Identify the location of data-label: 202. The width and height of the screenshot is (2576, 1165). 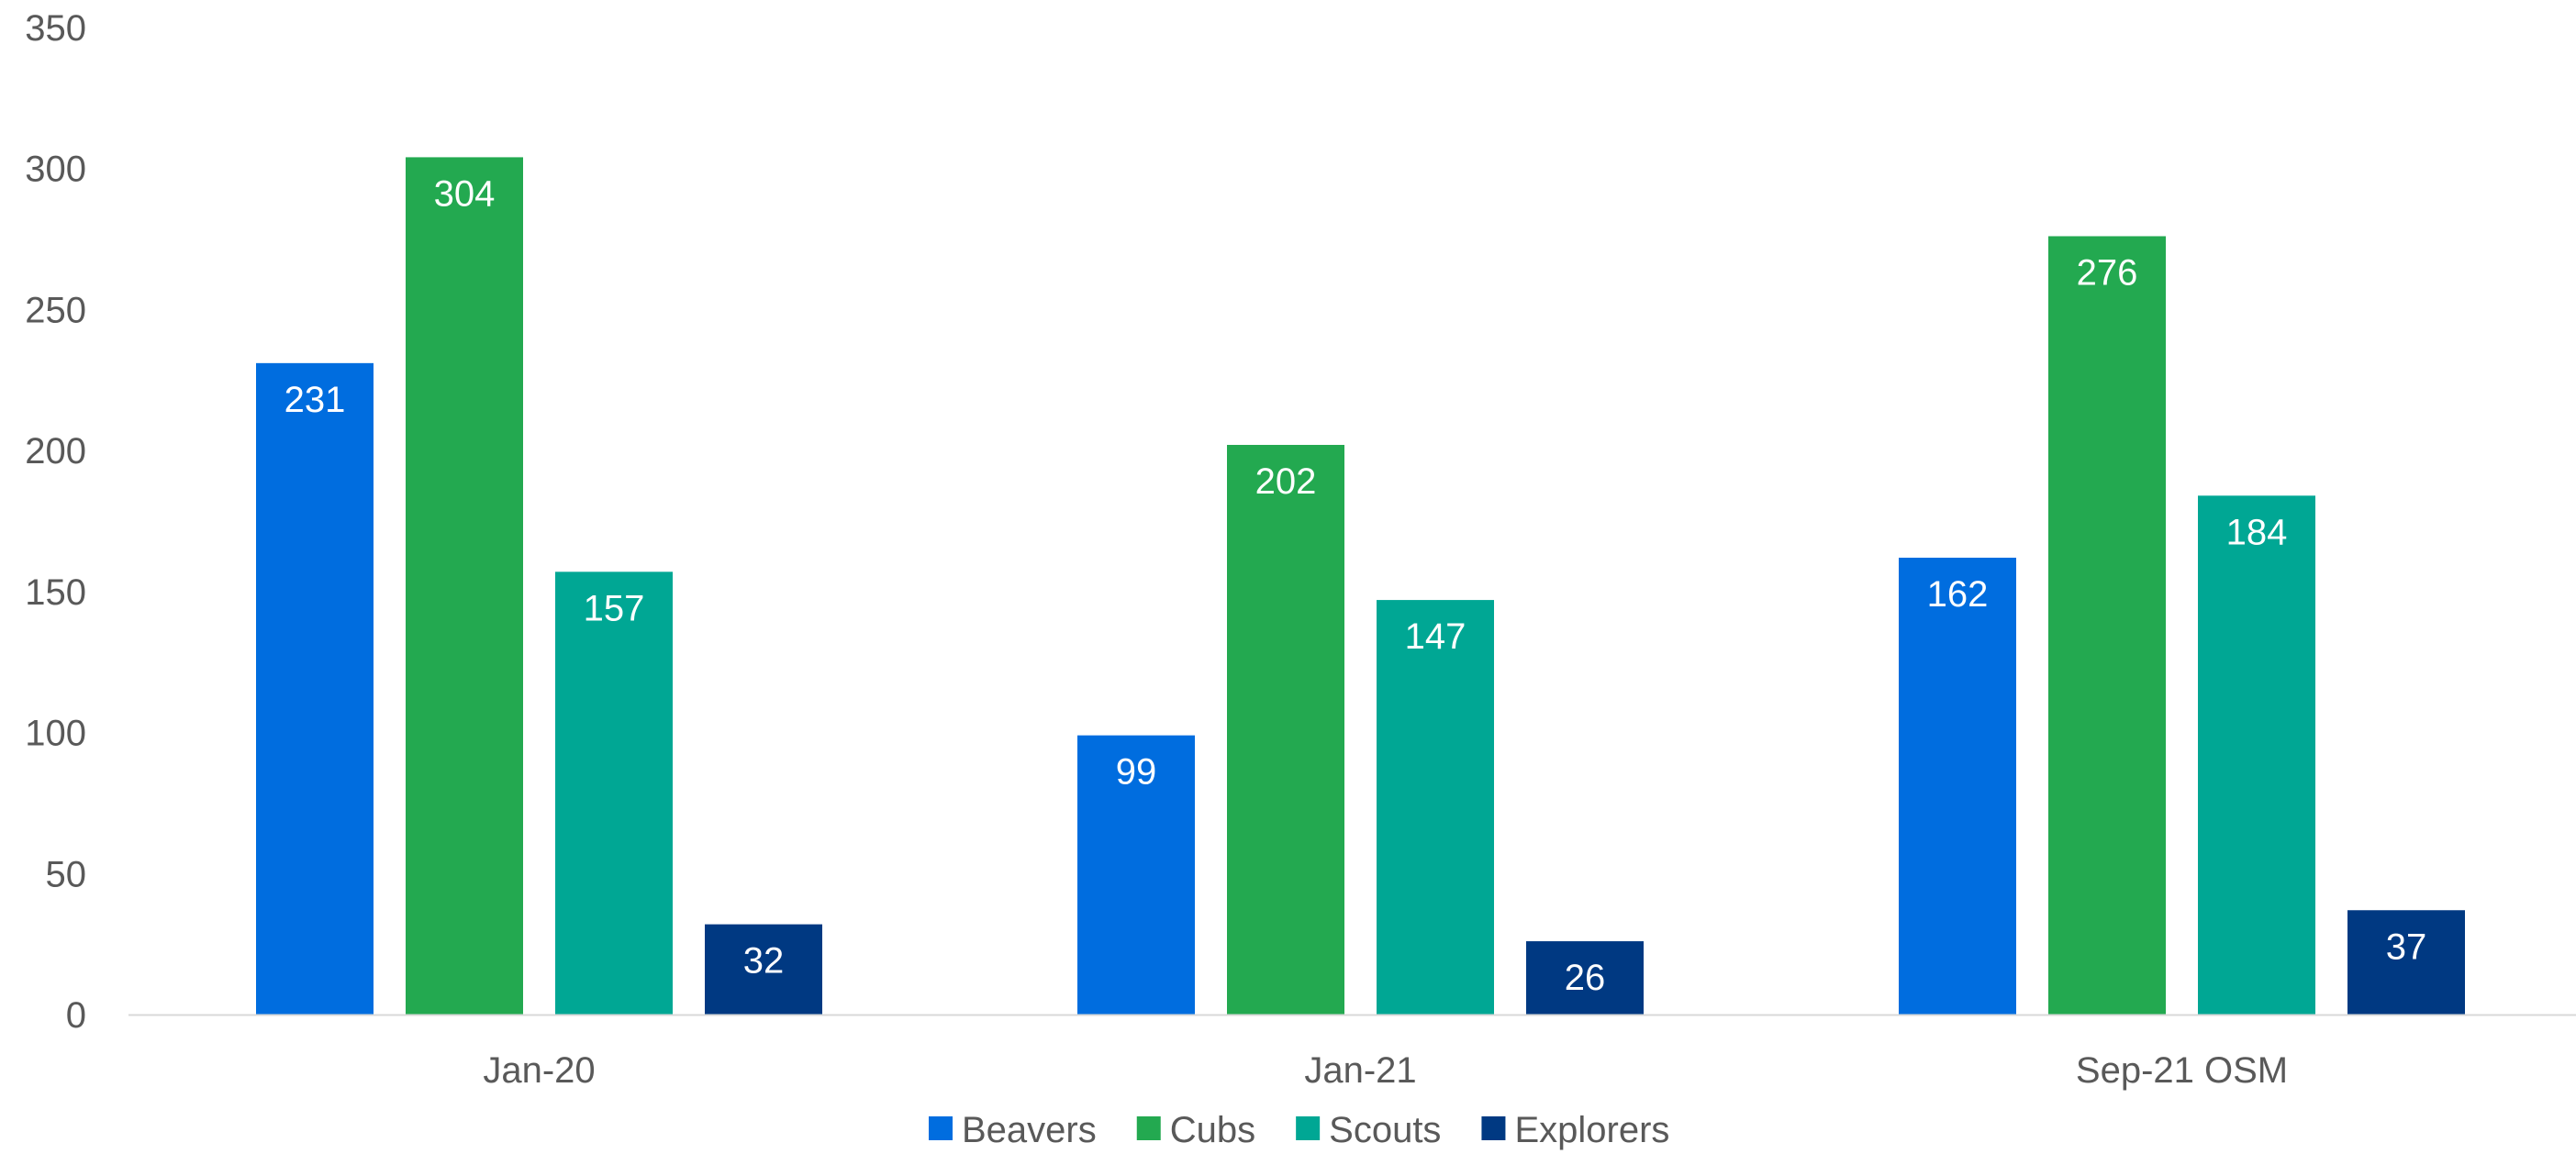
(1286, 482).